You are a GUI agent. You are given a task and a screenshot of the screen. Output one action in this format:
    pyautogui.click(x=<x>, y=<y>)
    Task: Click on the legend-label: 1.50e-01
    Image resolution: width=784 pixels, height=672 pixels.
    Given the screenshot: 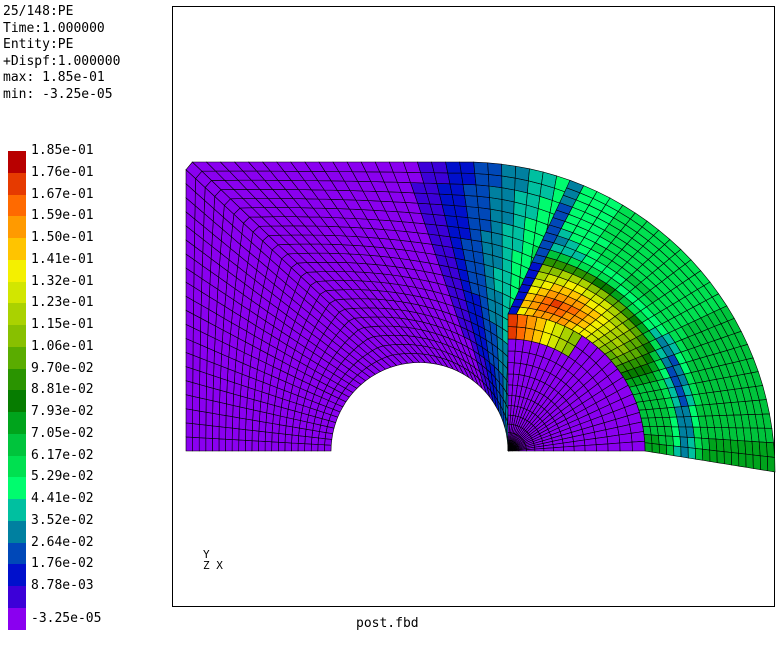 What is the action you would take?
    pyautogui.click(x=62, y=237)
    